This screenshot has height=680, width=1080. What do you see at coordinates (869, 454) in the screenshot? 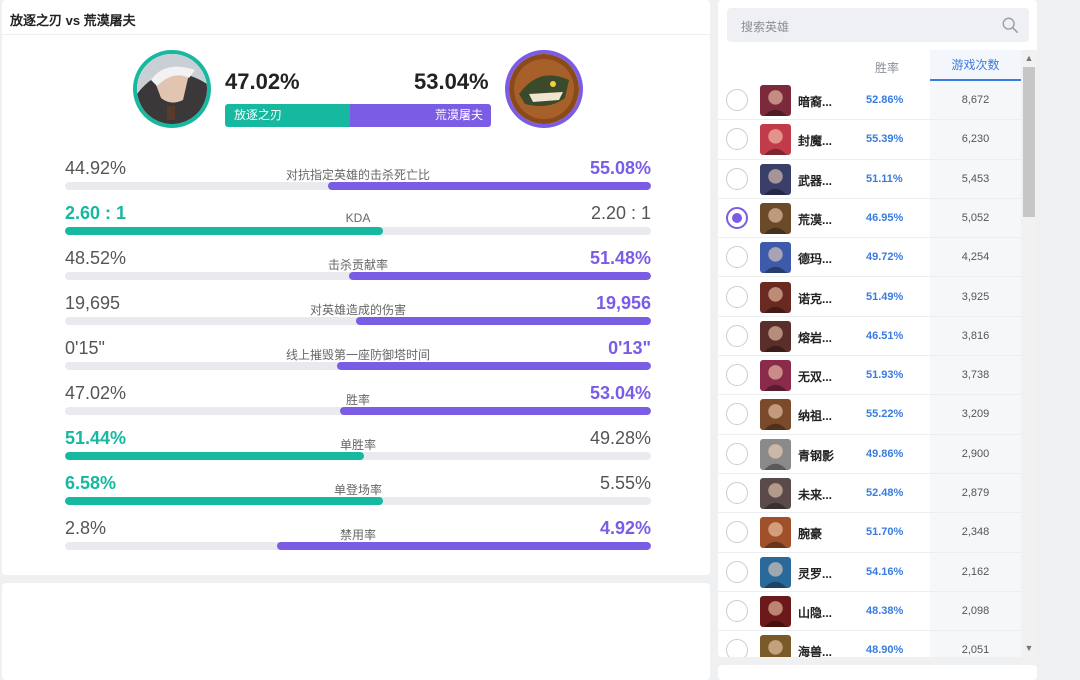
I see `table-row: 青钢影 49.86% 2,900` at bounding box center [869, 454].